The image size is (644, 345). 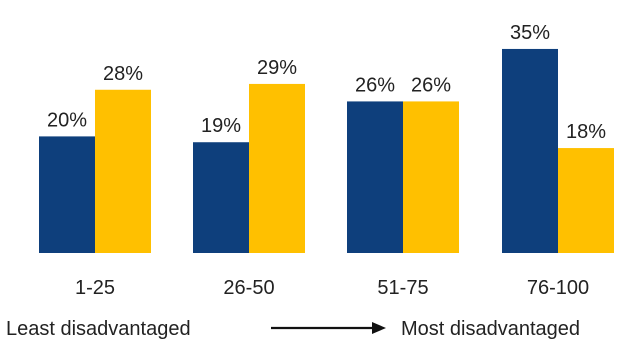 I want to click on category-label-76-100: 76-100, so click(x=558, y=288).